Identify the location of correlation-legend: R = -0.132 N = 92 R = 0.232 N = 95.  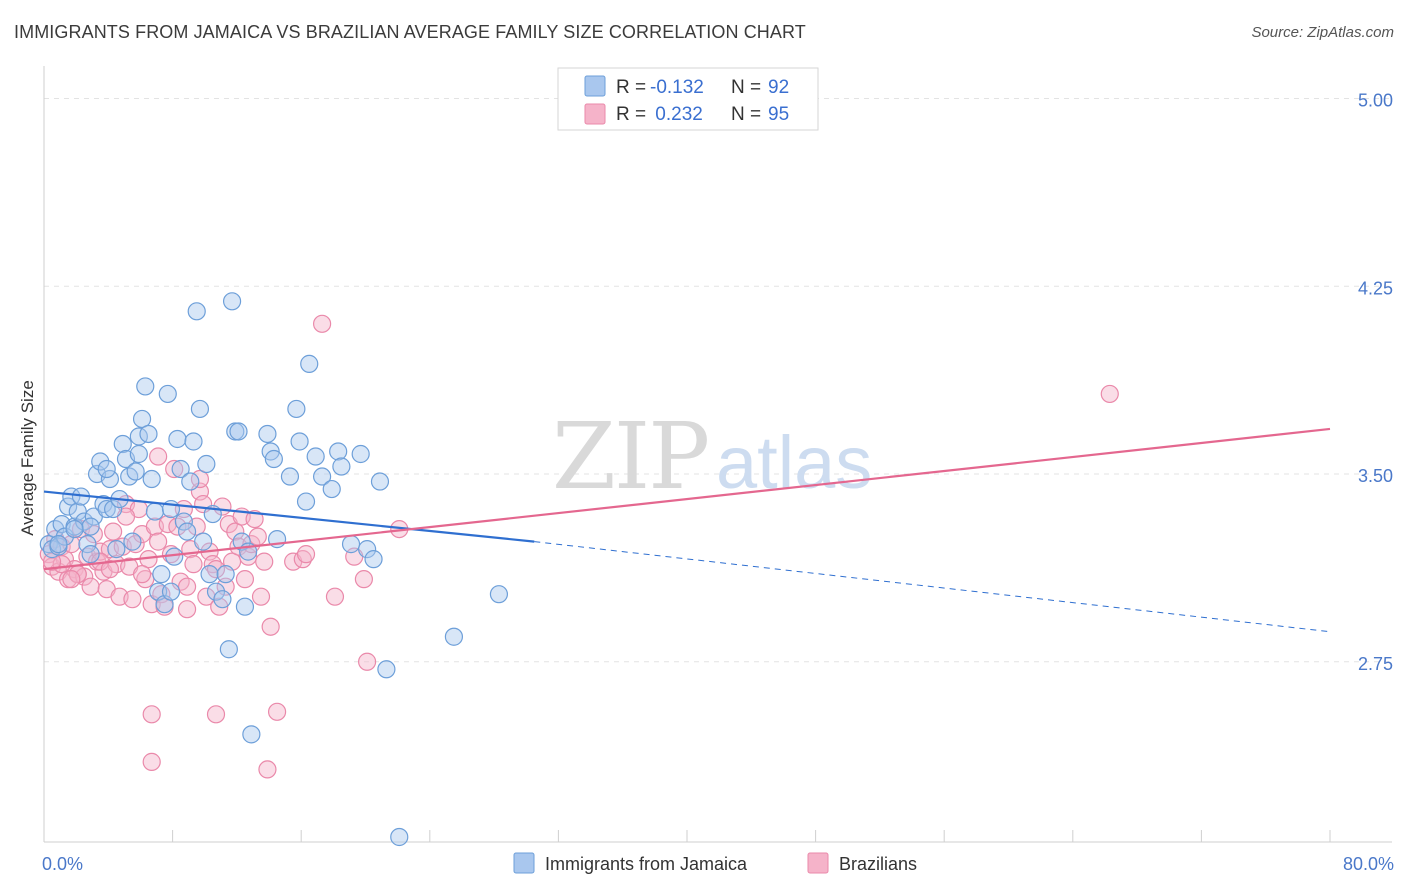
(688, 99).